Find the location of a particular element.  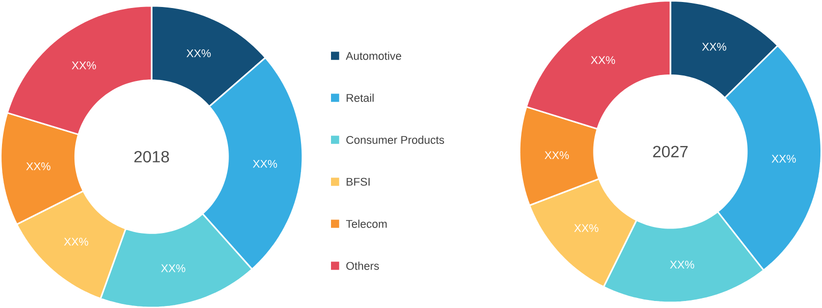

legend-label: Telecom is located at coordinates (366, 224).